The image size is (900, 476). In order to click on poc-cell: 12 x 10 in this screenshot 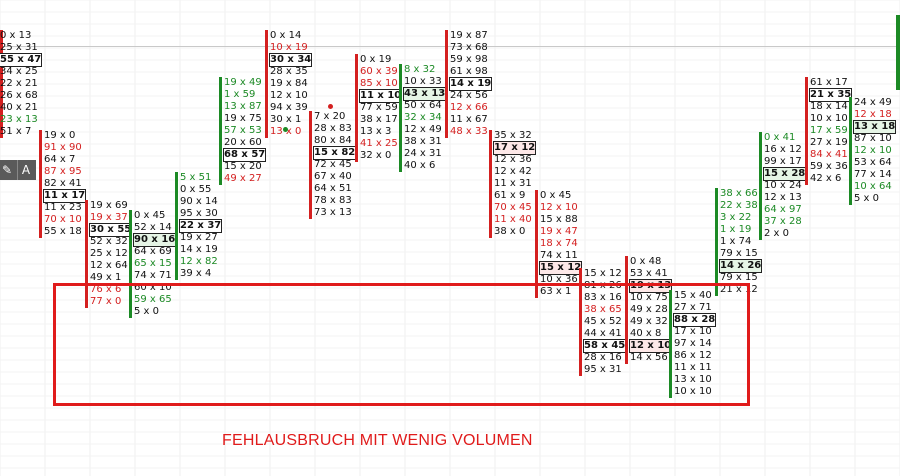, I will do `click(650, 346)`.